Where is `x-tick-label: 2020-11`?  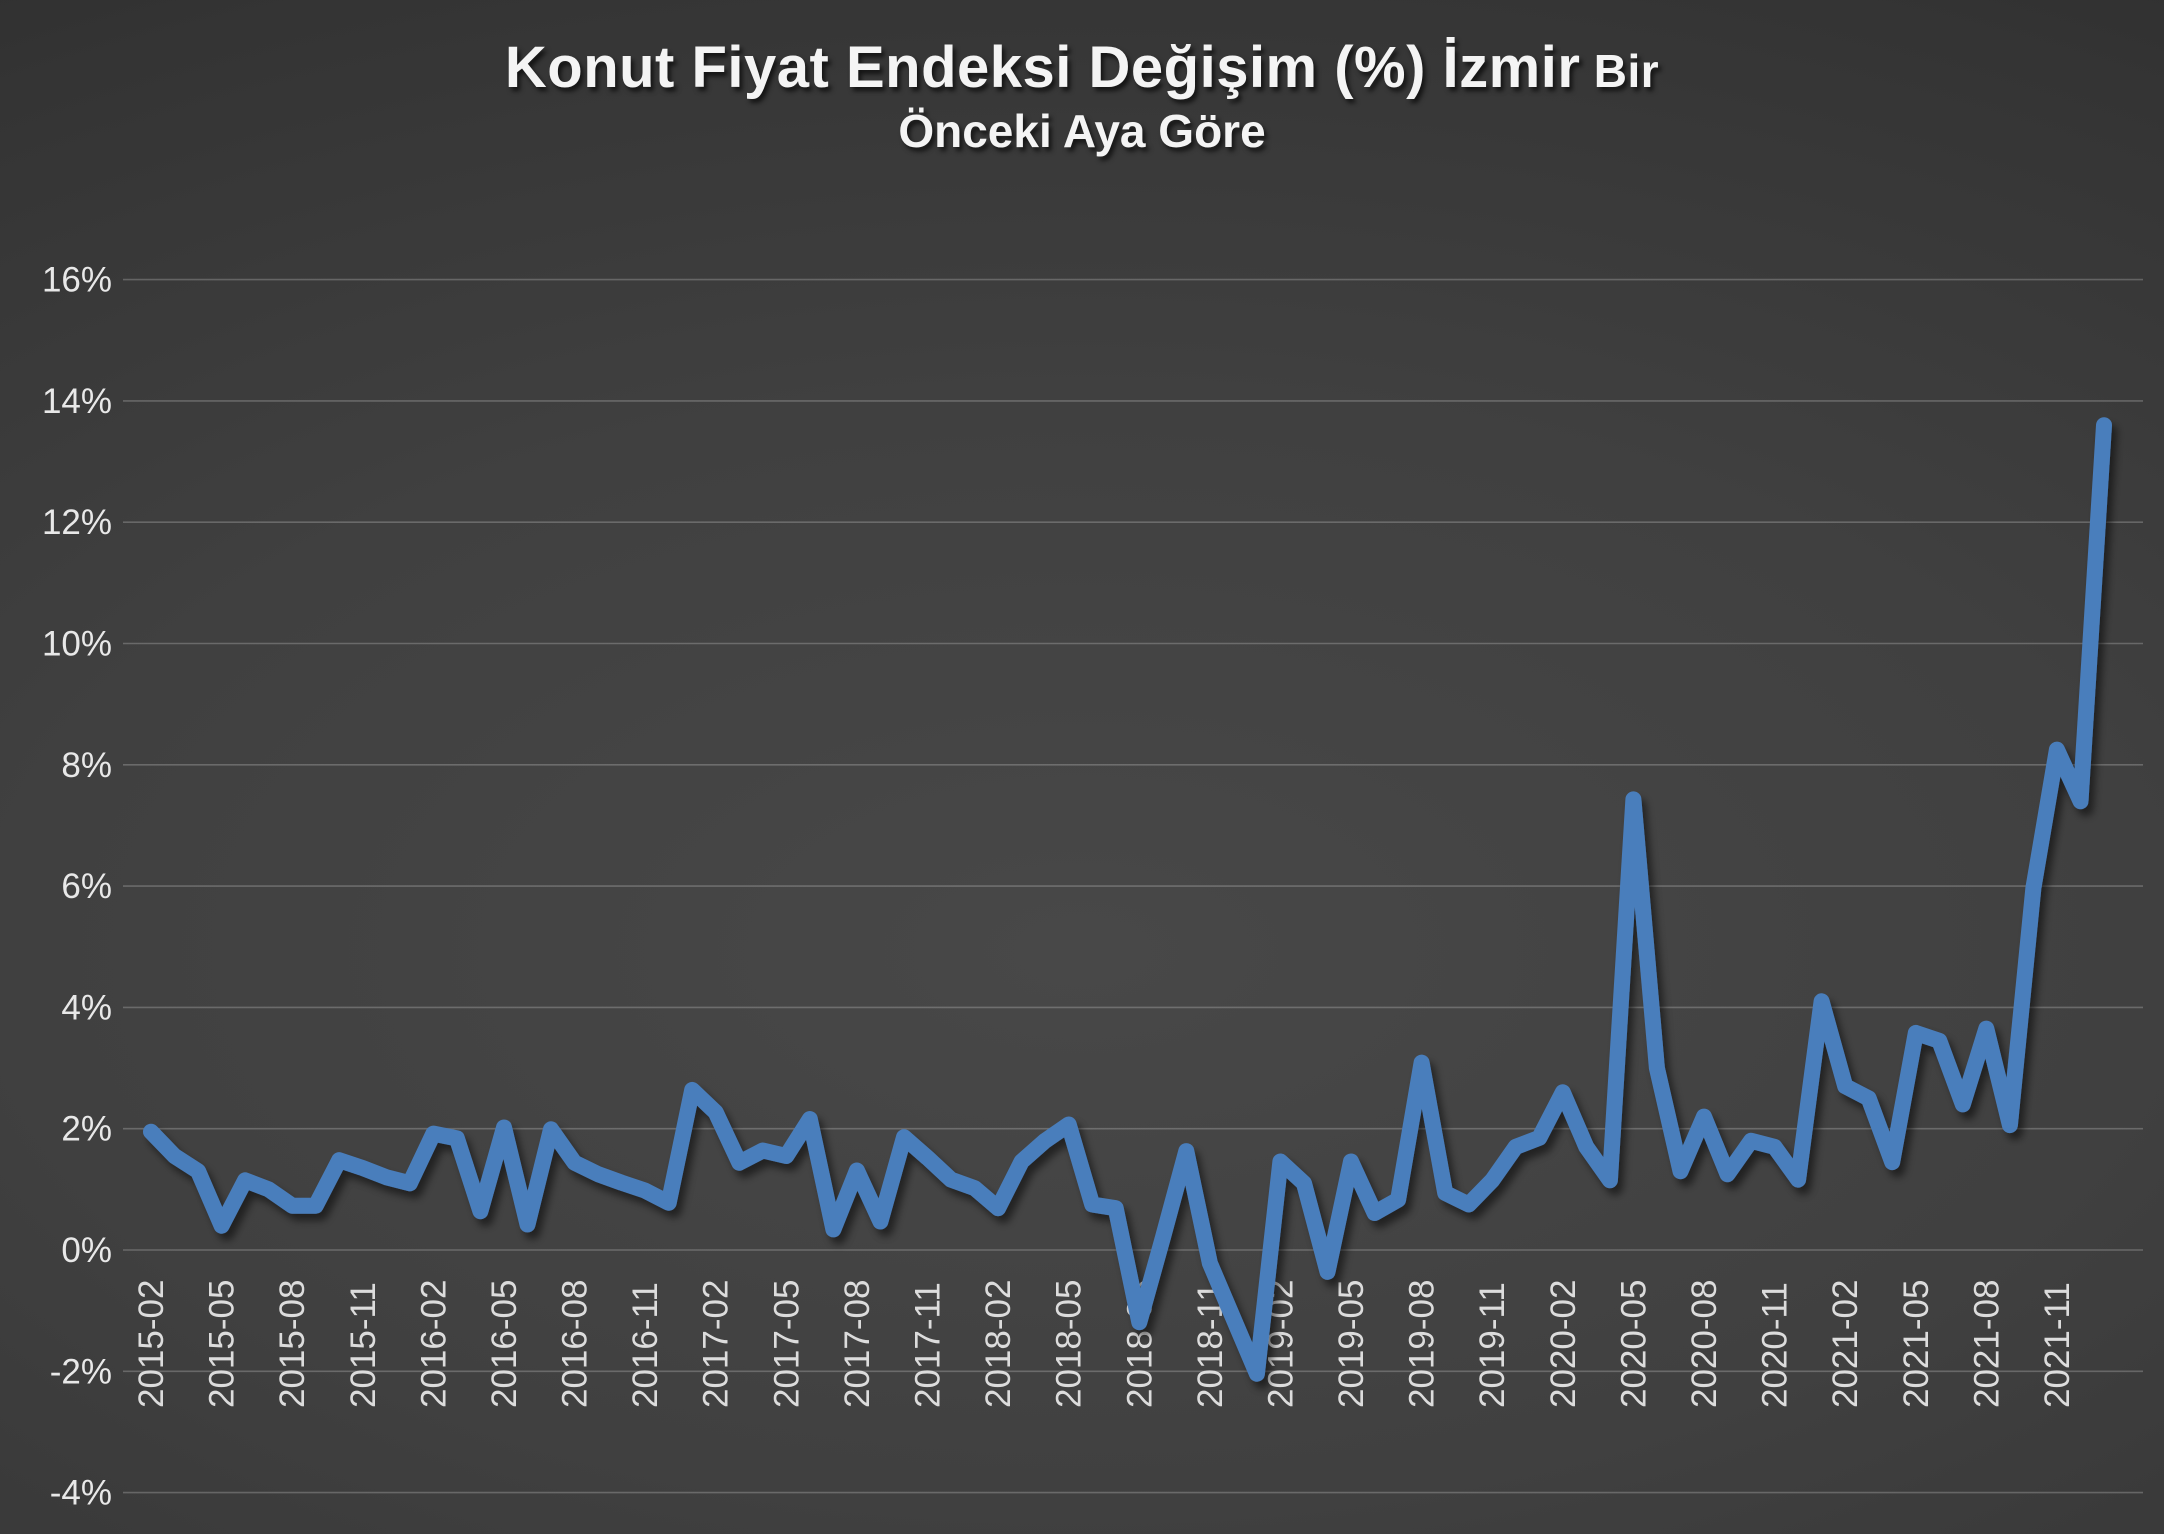
x-tick-label: 2020-11 is located at coordinates (1775, 1345).